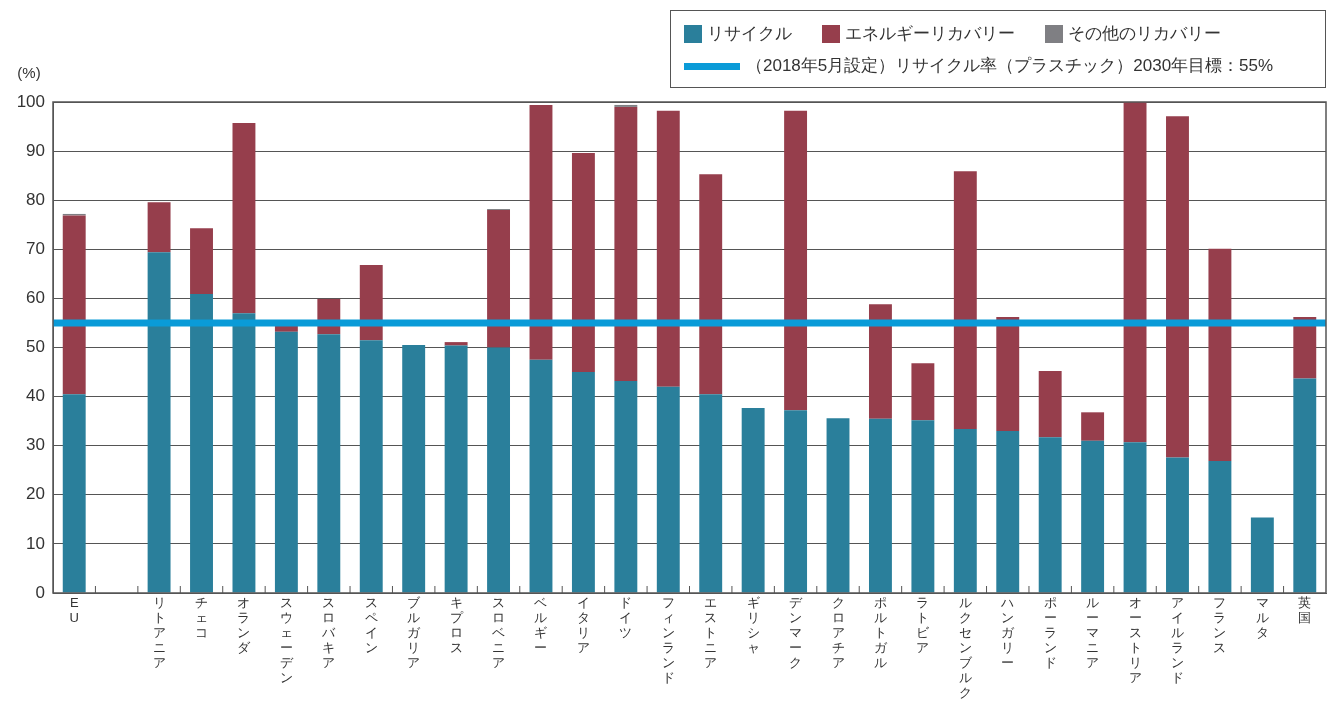  I want to click on x-tick-label: ポルトガル, so click(880, 633).